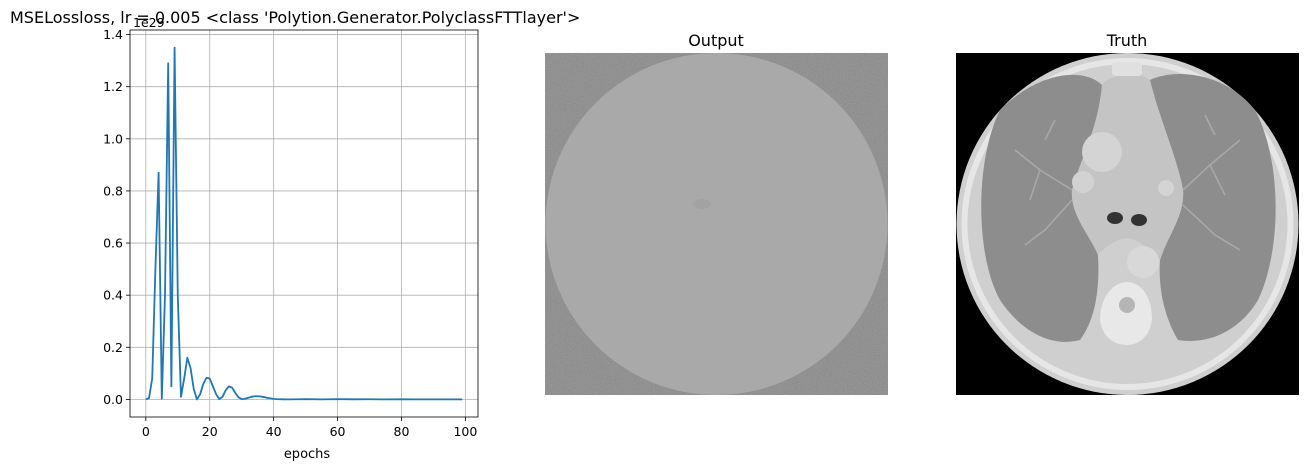  Describe the element at coordinates (210, 431) in the screenshot. I see `x-tick-label: 20` at that location.